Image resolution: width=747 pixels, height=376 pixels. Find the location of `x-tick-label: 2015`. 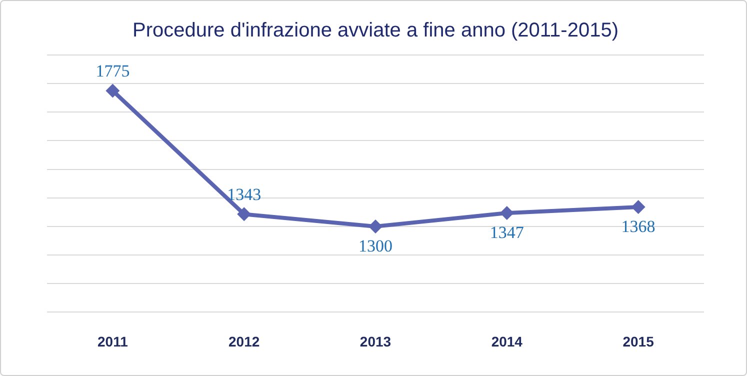

x-tick-label: 2015 is located at coordinates (638, 341).